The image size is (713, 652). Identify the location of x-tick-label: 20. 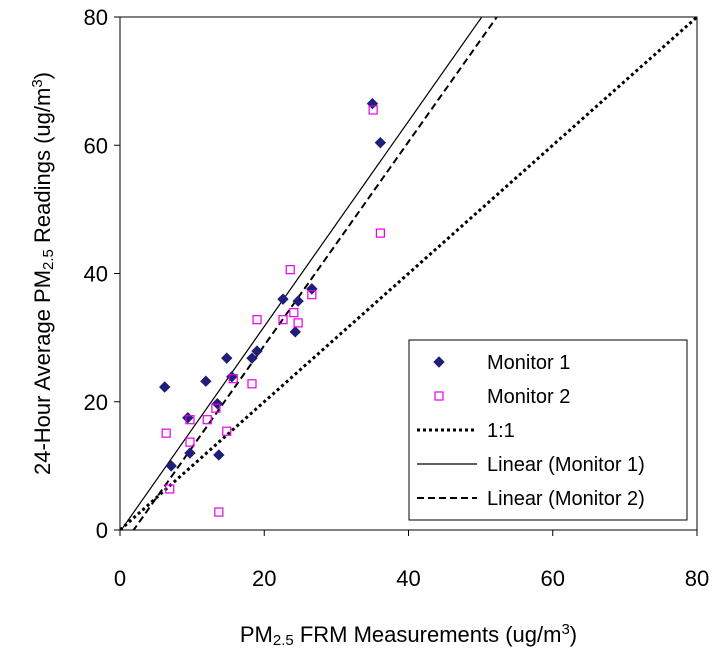
(264, 578).